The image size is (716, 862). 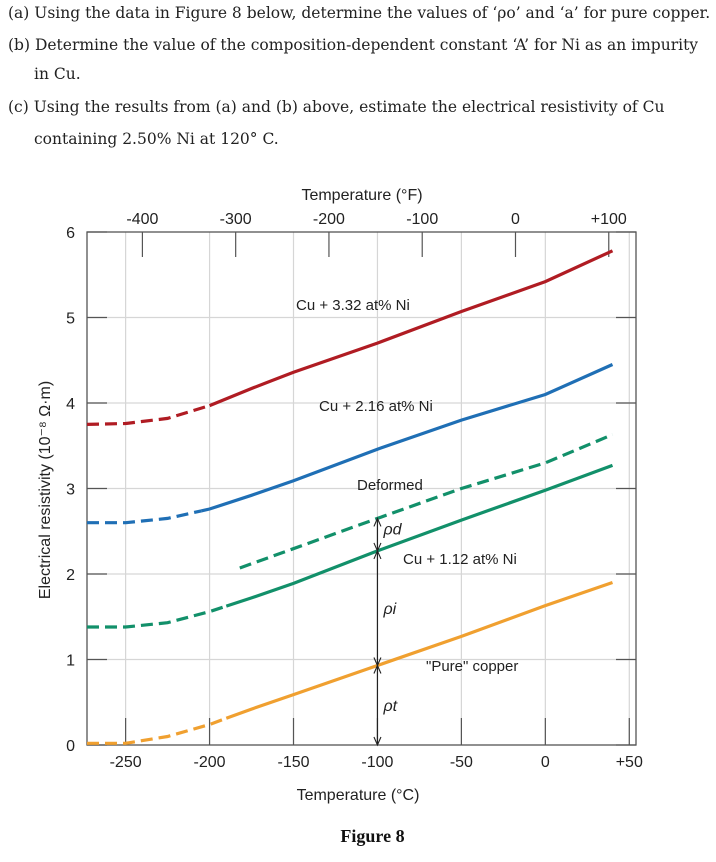 What do you see at coordinates (376, 406) in the screenshot?
I see `series-label: Cu + 2.16 at% Ni` at bounding box center [376, 406].